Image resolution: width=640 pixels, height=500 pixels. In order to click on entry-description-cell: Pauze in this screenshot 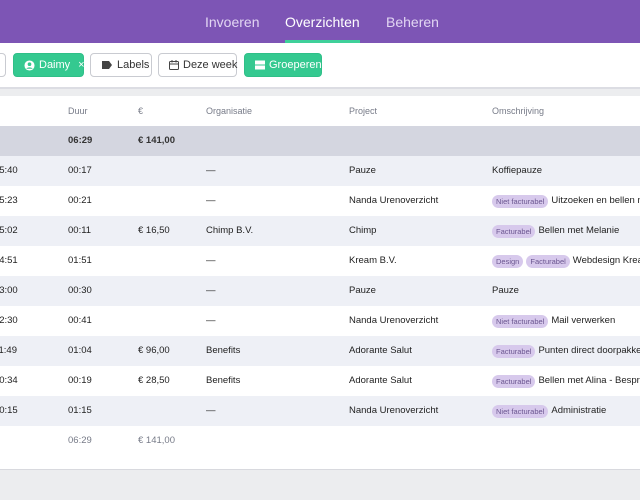, I will do `click(505, 291)`.